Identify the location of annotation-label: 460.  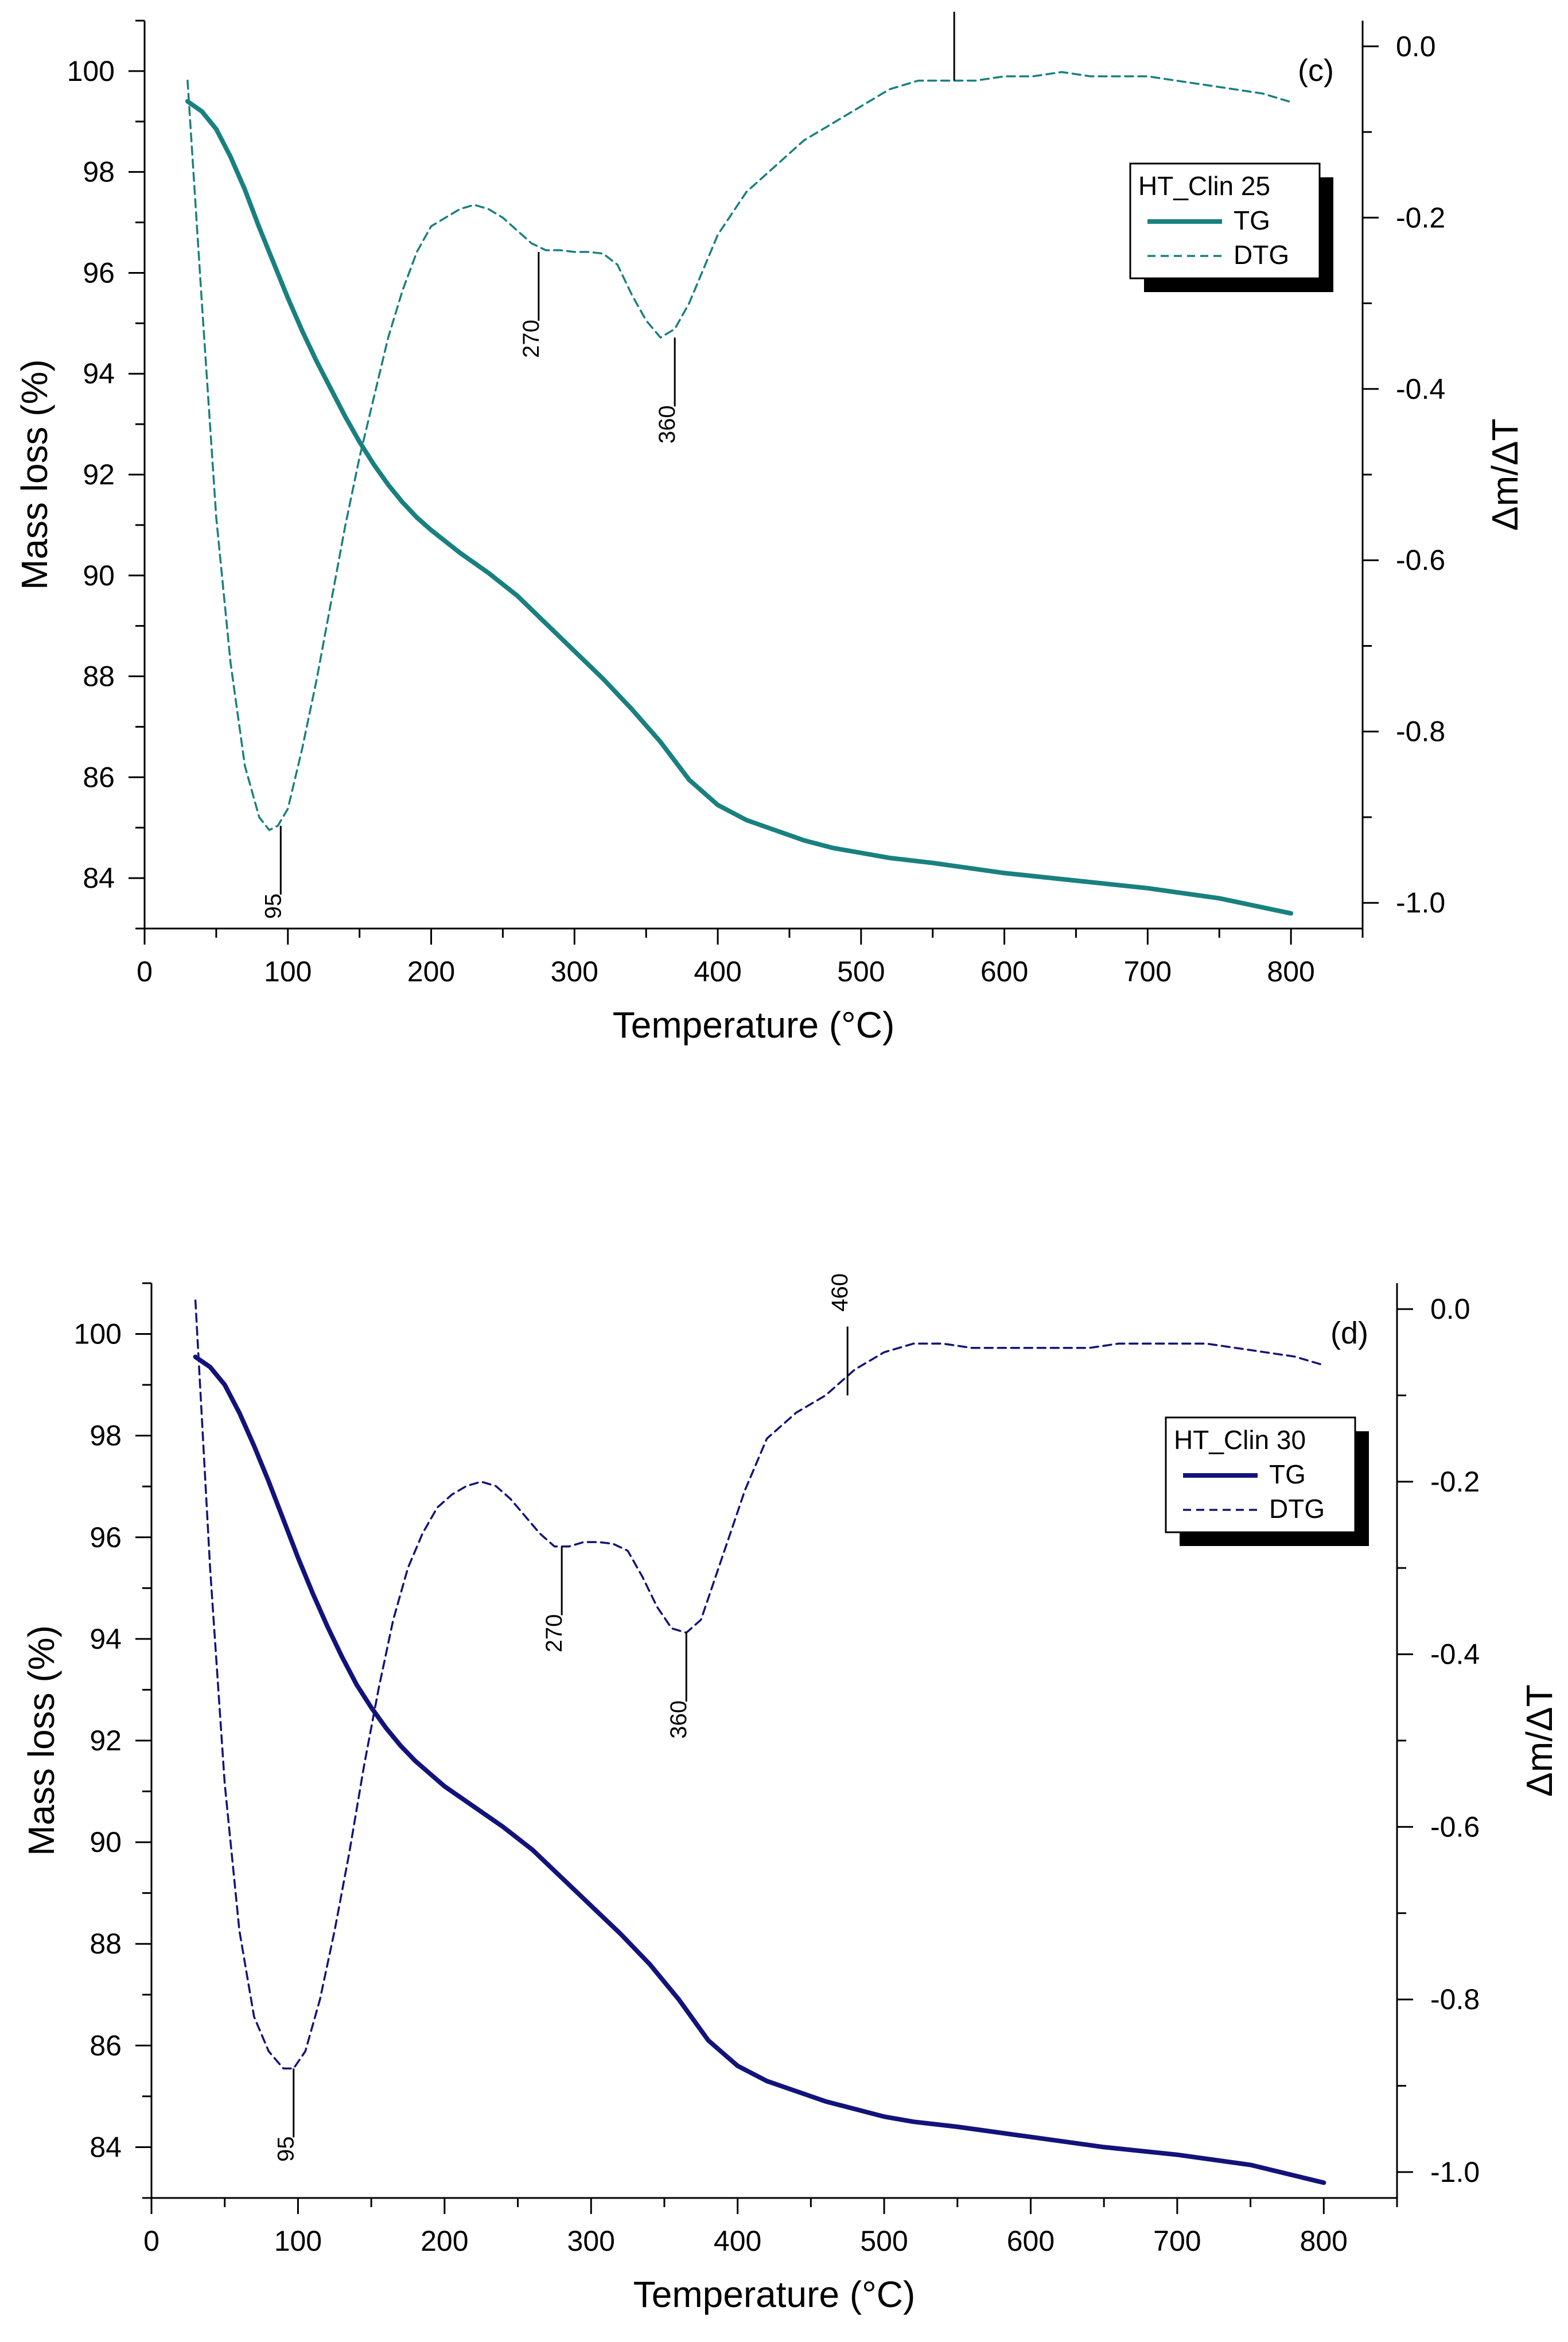
(840, 1293).